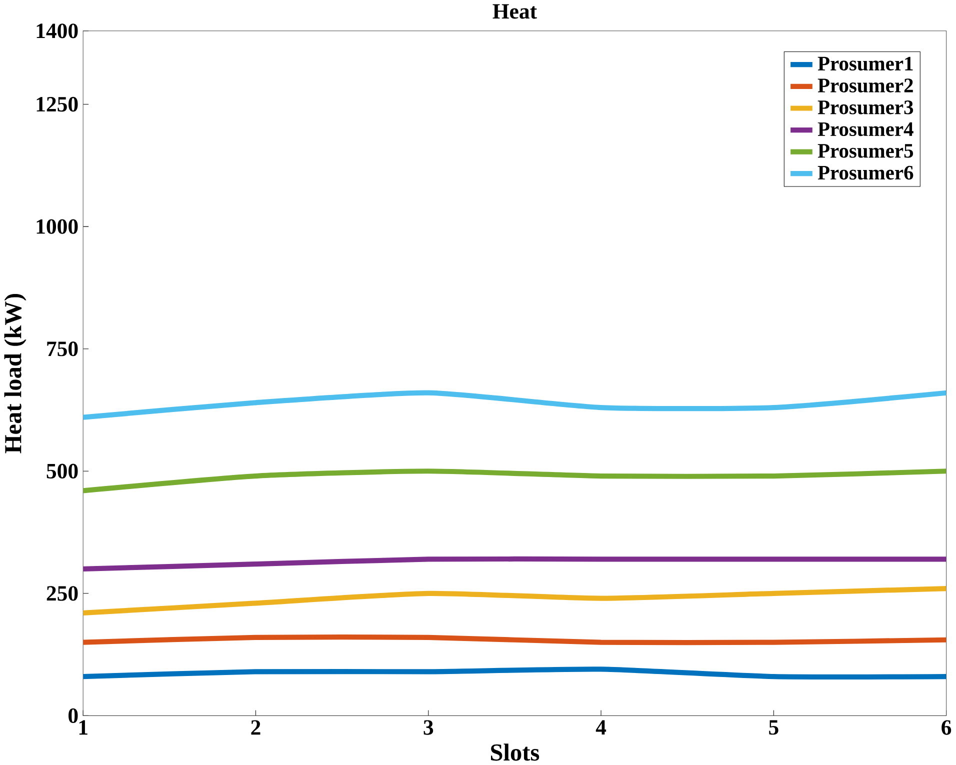  What do you see at coordinates (255, 727) in the screenshot?
I see `x-tick-label: 2` at bounding box center [255, 727].